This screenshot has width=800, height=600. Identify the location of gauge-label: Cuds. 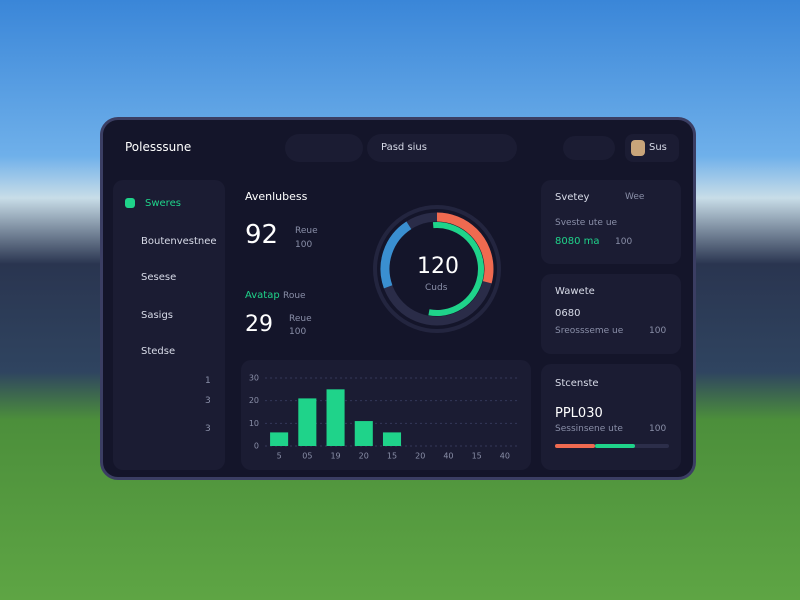
(436, 288).